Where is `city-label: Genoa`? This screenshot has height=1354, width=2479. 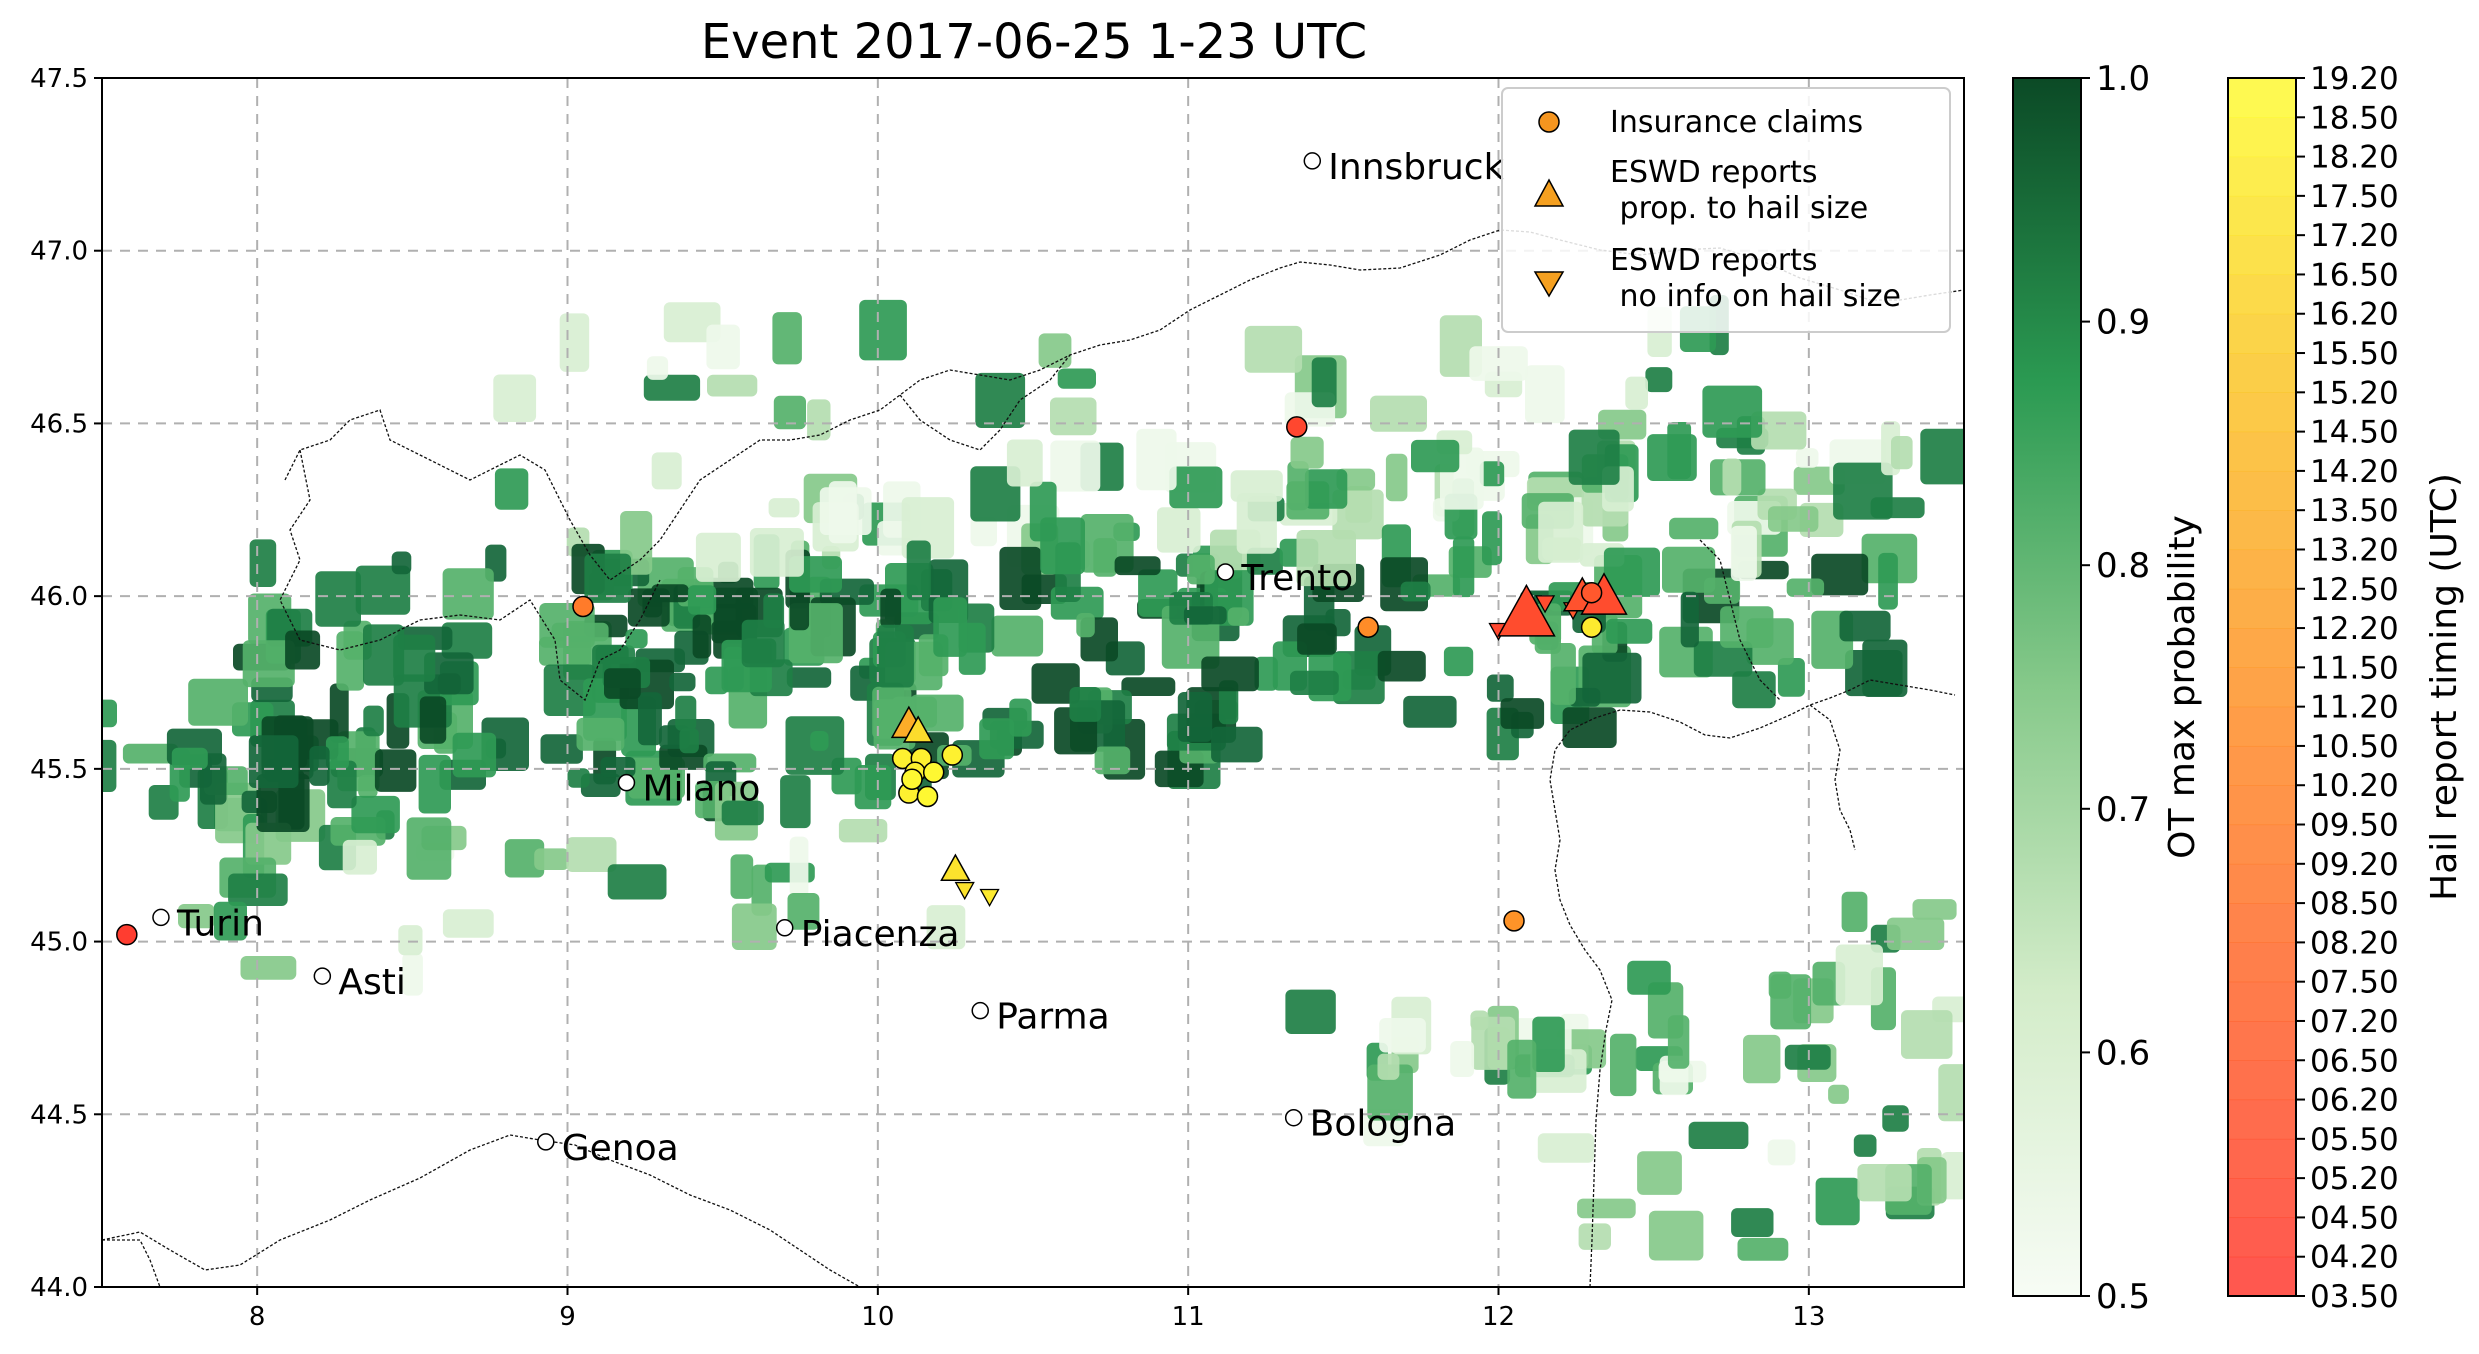
city-label: Genoa is located at coordinates (620, 1148).